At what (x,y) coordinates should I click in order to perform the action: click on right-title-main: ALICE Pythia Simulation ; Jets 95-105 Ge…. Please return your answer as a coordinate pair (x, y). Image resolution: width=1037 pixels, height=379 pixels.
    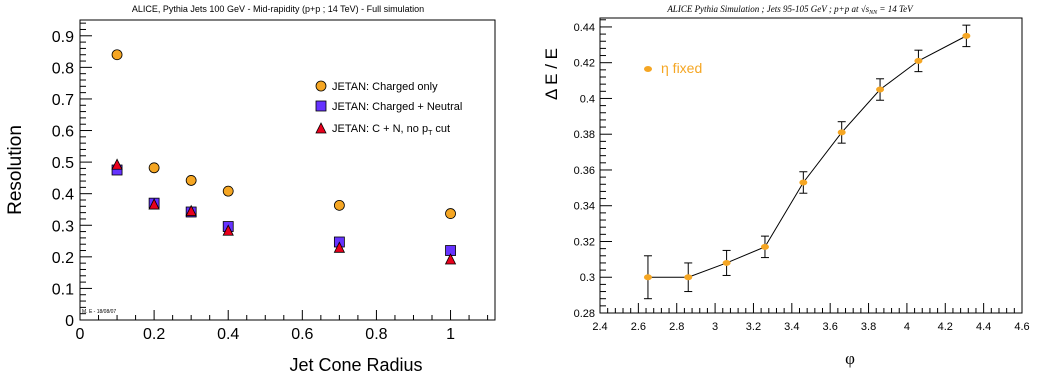
    Looking at the image, I should click on (762, 9).